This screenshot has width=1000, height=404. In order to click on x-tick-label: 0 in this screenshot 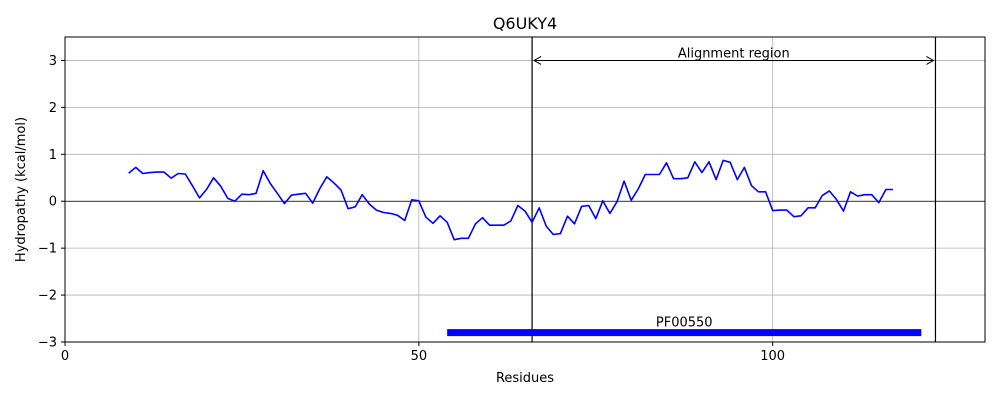, I will do `click(65, 356)`.